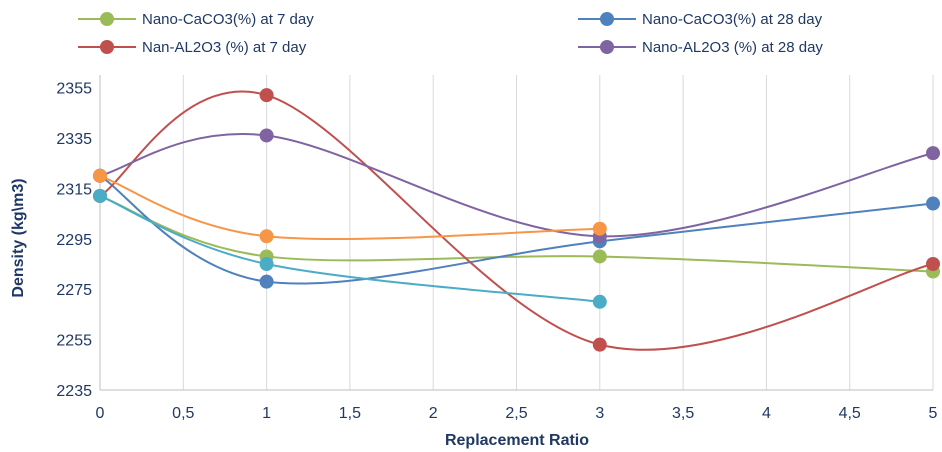 This screenshot has height=452, width=942. I want to click on x-tick-label: 2,5, so click(516, 413).